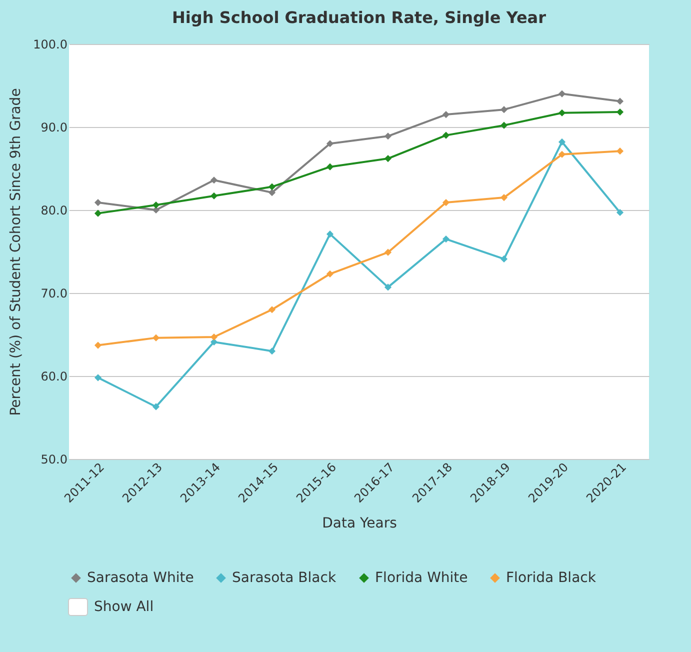 This screenshot has height=652, width=691. Describe the element at coordinates (54, 211) in the screenshot. I see `y-tick-label: 80.0` at that location.